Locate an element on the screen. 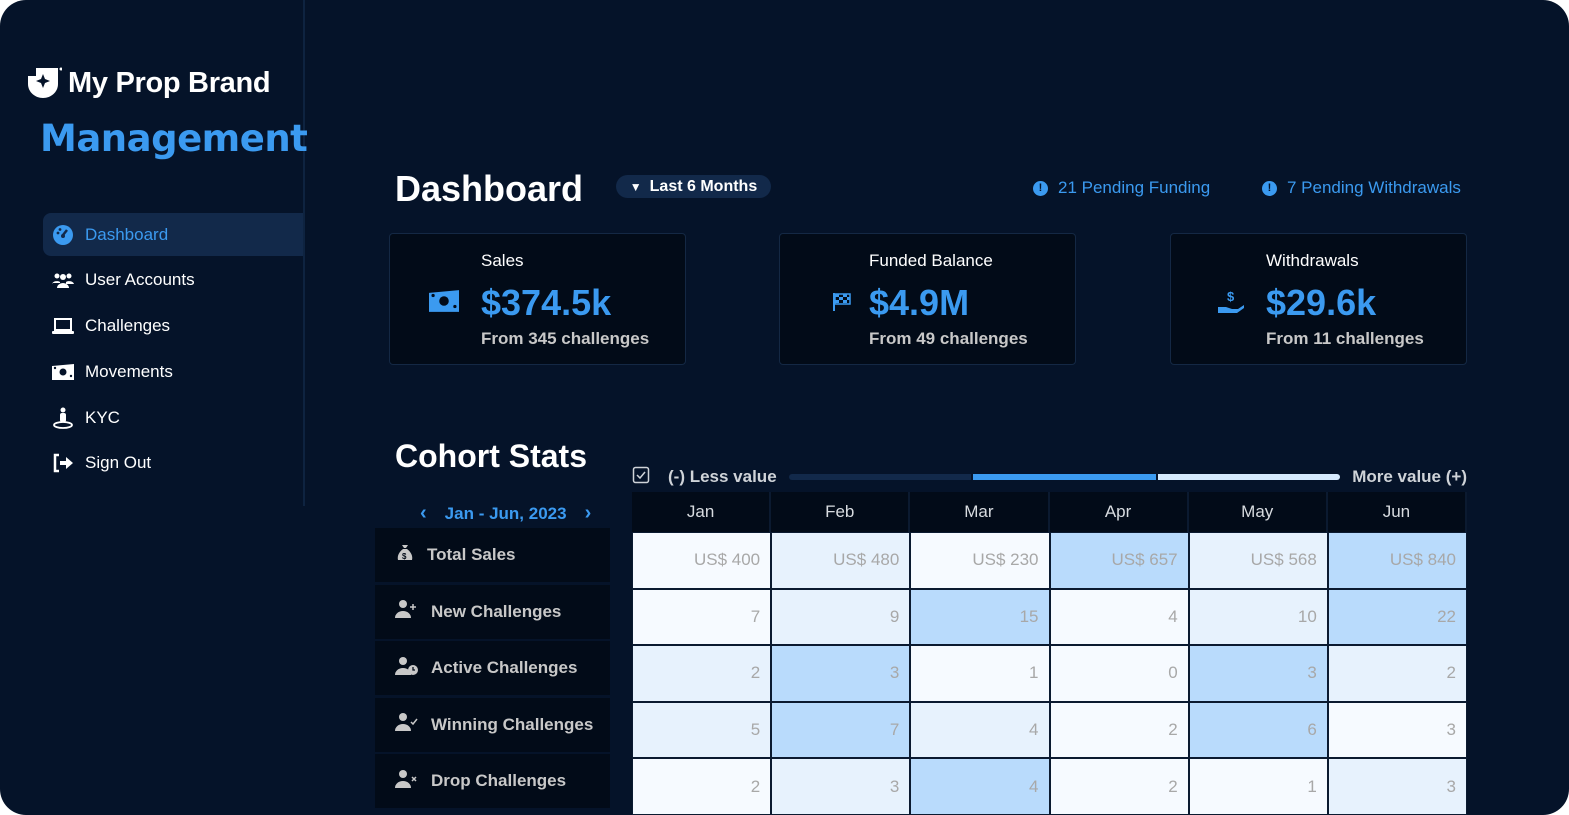  table-cell: 9 is located at coordinates (841, 617).